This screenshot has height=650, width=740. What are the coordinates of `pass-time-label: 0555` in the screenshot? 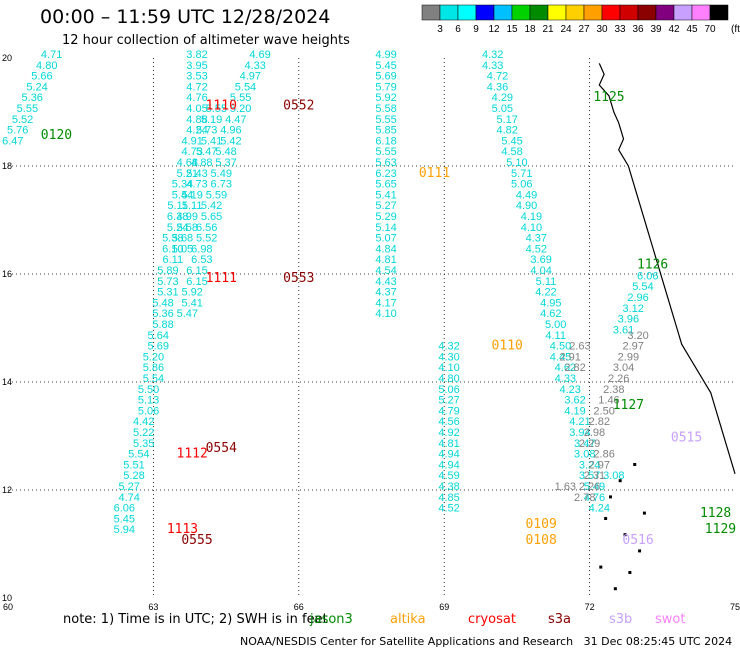 It's located at (196, 540).